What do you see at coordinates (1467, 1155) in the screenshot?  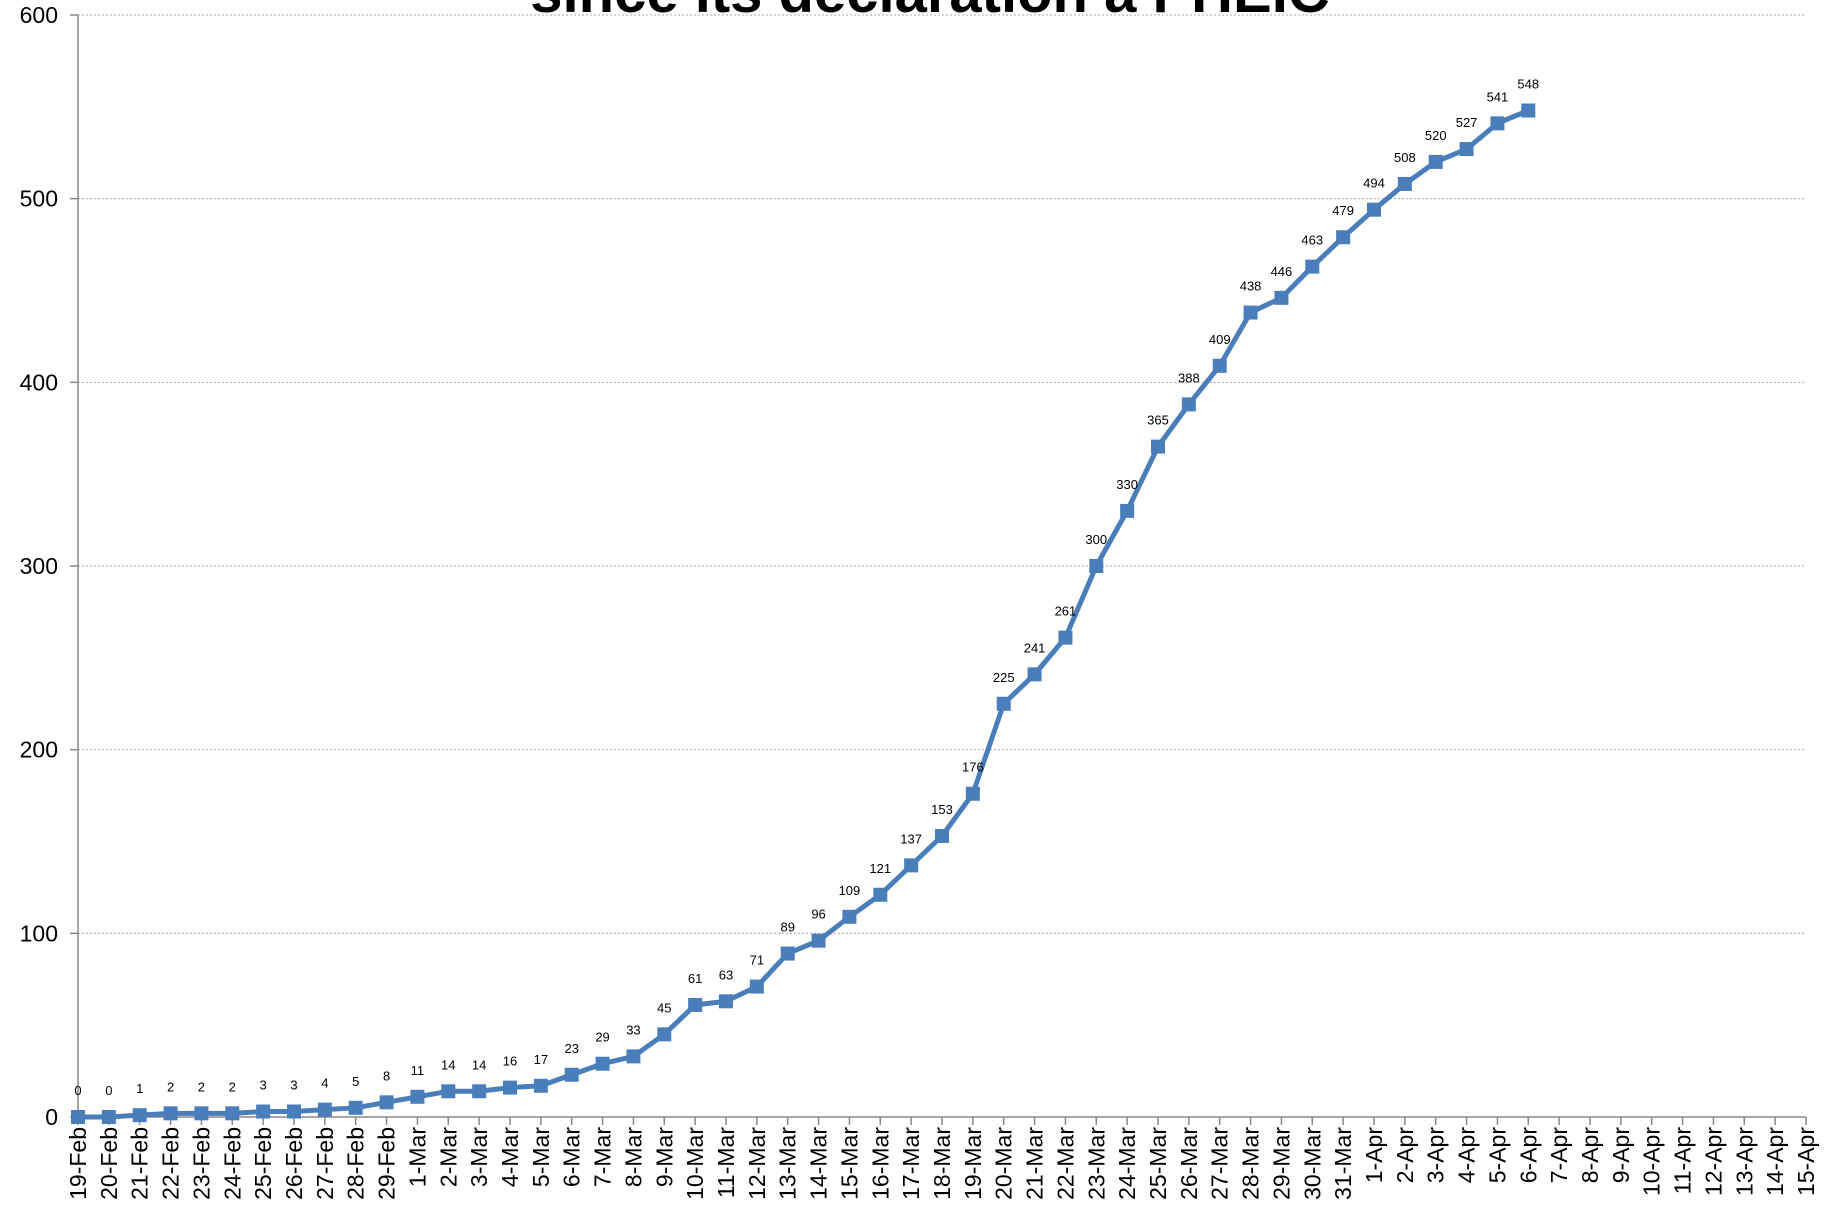 I see `x-tick-label: 4-Apr` at bounding box center [1467, 1155].